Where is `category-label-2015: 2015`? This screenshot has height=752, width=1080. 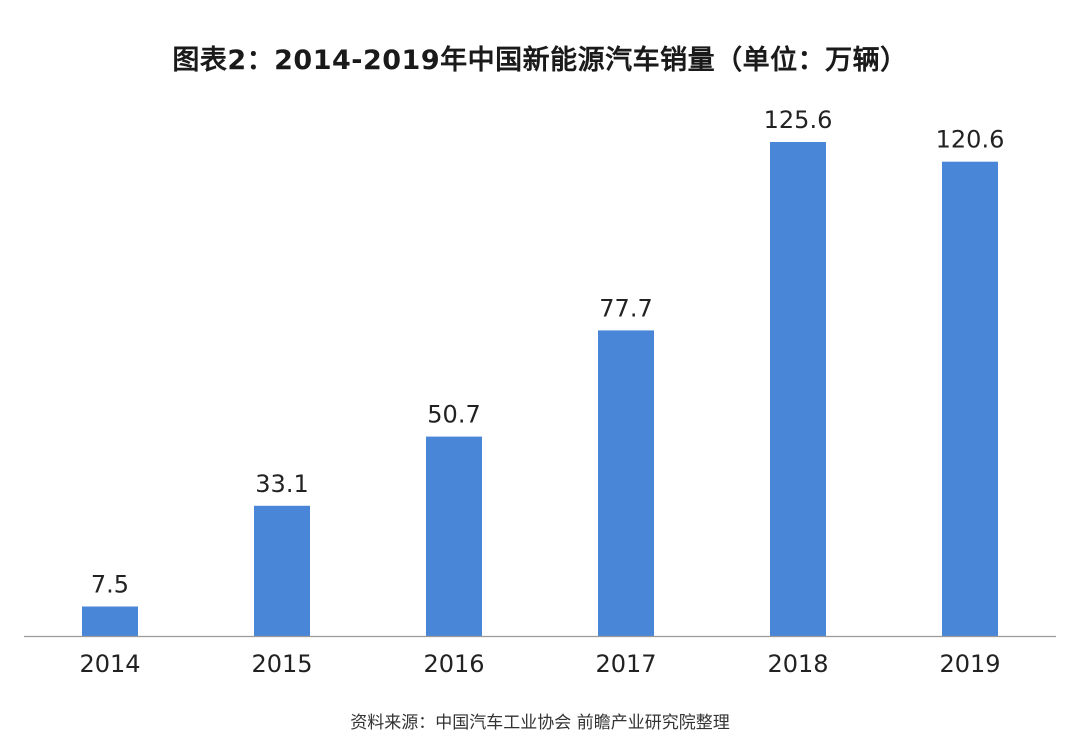 category-label-2015: 2015 is located at coordinates (281, 664).